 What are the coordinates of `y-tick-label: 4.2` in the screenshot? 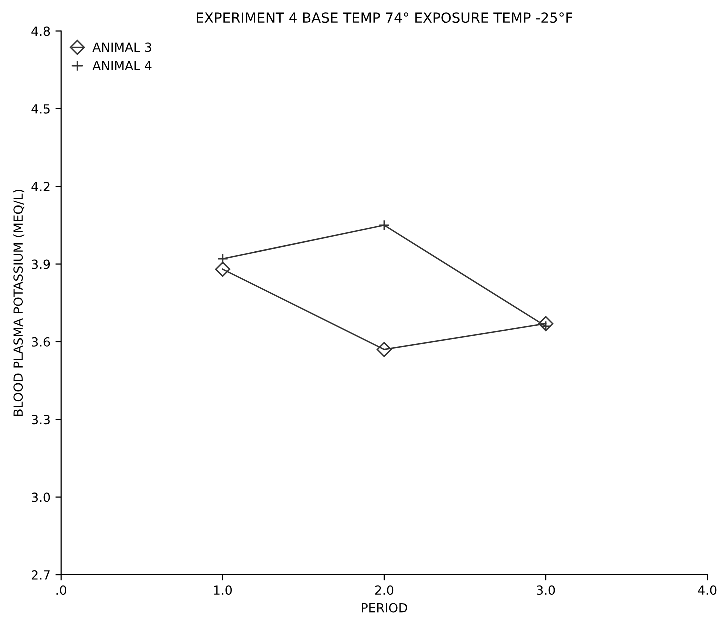 It's located at (41, 187).